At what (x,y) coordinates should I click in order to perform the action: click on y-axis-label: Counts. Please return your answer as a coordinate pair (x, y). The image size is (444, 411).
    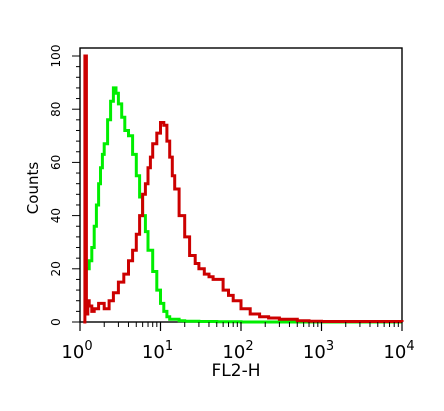
    Looking at the image, I should click on (33, 188).